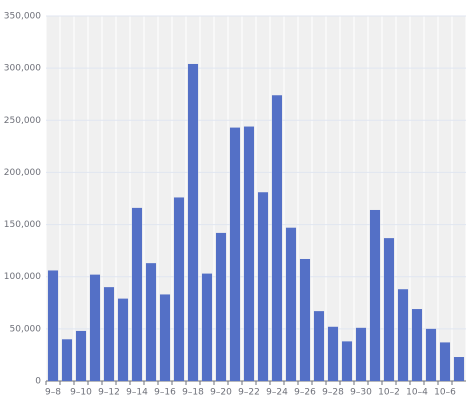 The width and height of the screenshot is (474, 403). Describe the element at coordinates (22, 173) in the screenshot. I see `y-tick-label: 200,000` at that location.